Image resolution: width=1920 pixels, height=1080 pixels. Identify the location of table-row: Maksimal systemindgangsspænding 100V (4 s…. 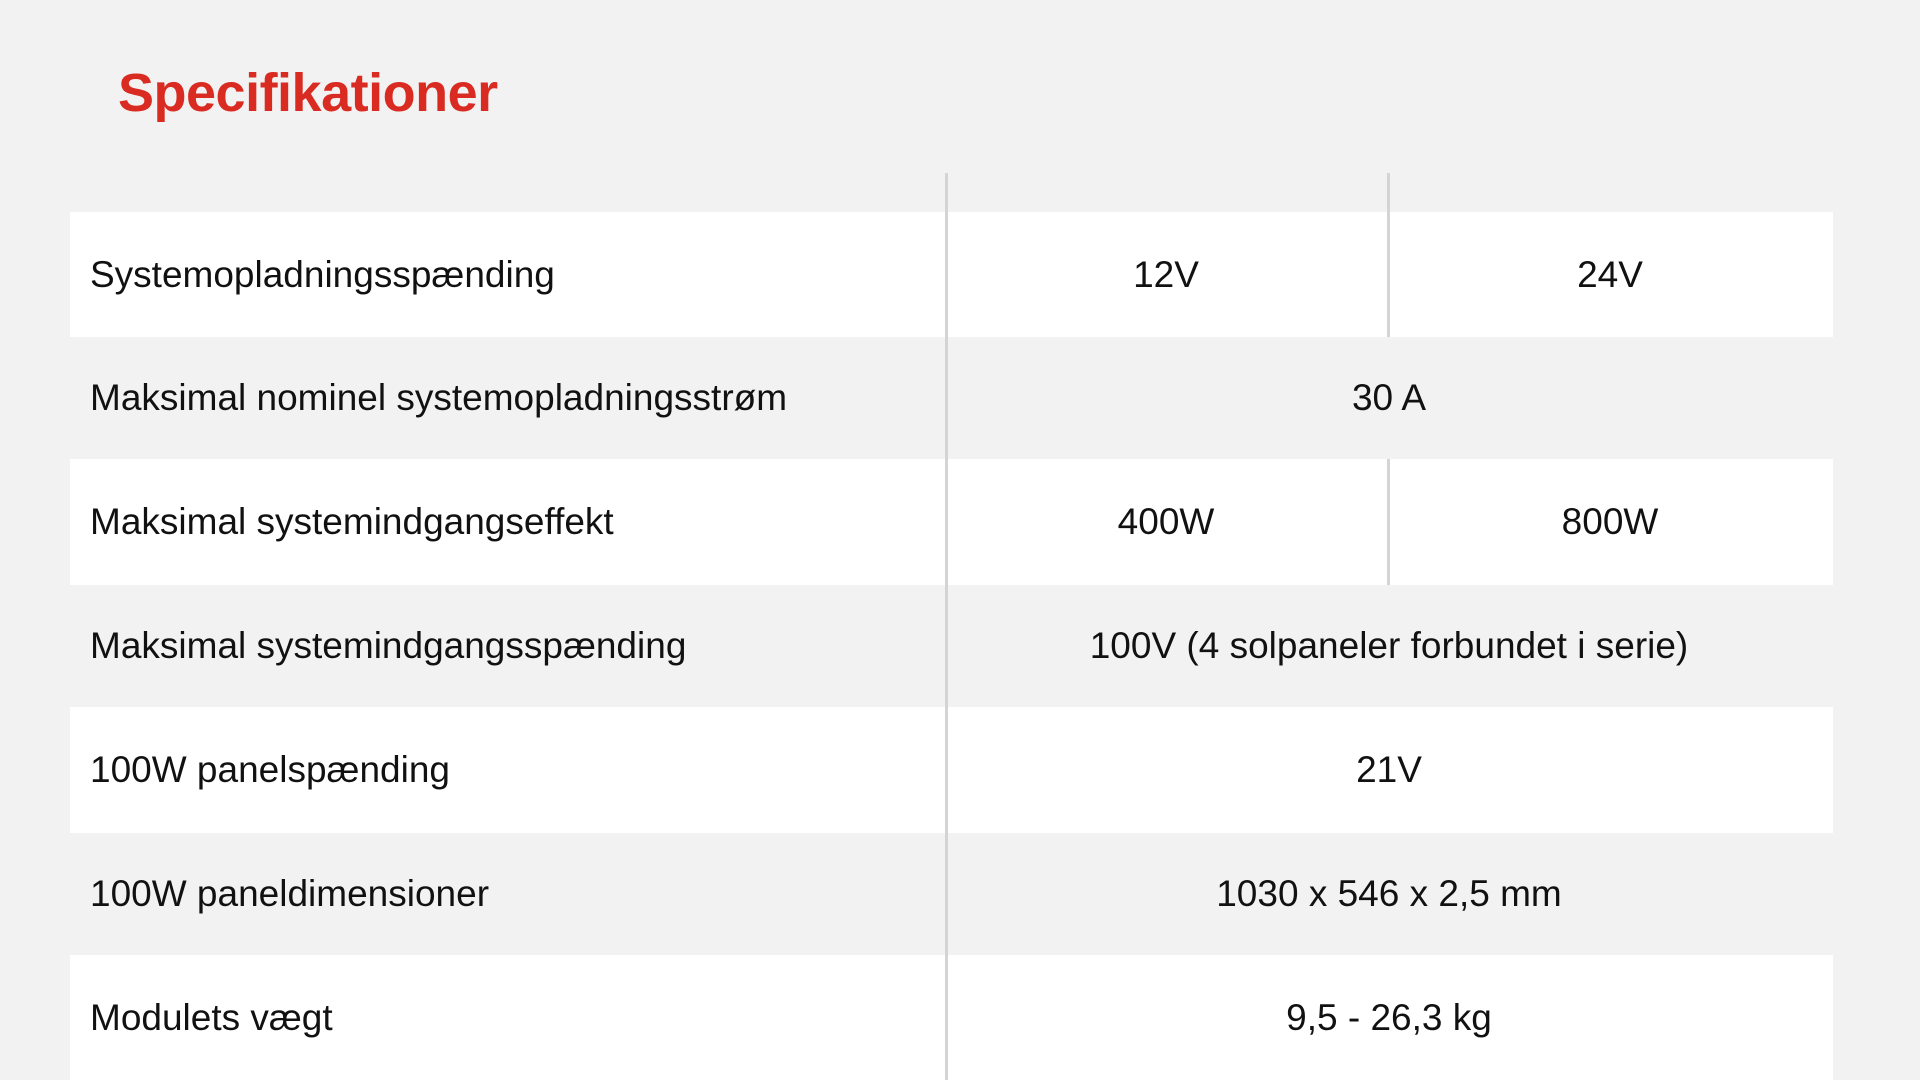
(951, 646).